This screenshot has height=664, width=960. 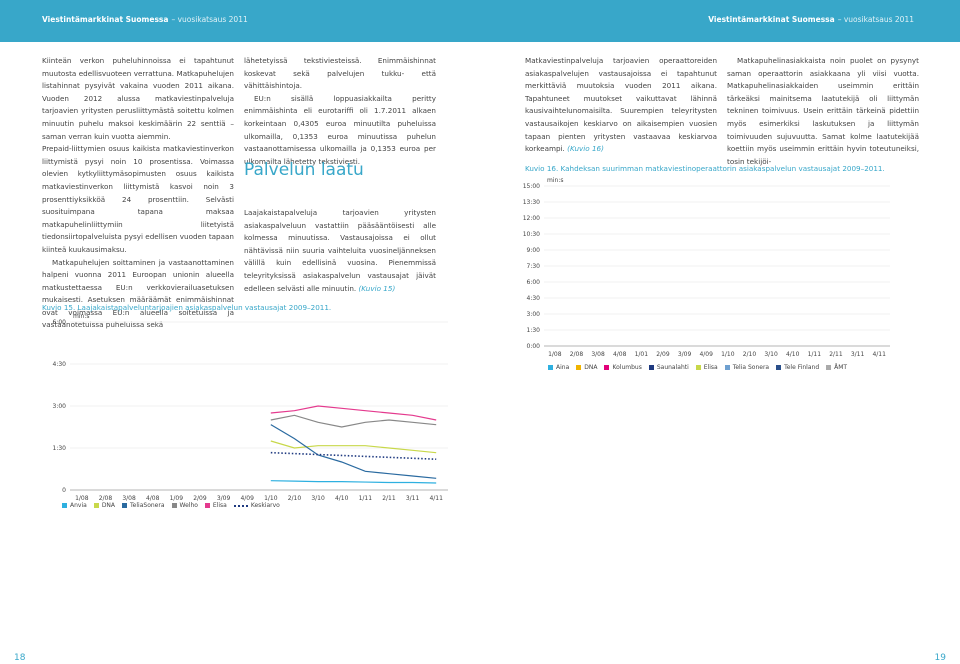 I want to click on y-tick-label: 0, so click(x=64, y=490).